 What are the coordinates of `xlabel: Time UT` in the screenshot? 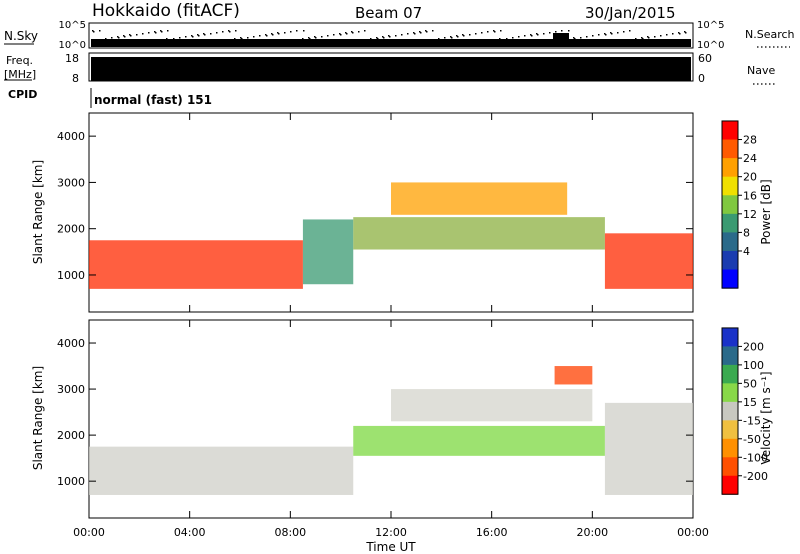 It's located at (390, 547).